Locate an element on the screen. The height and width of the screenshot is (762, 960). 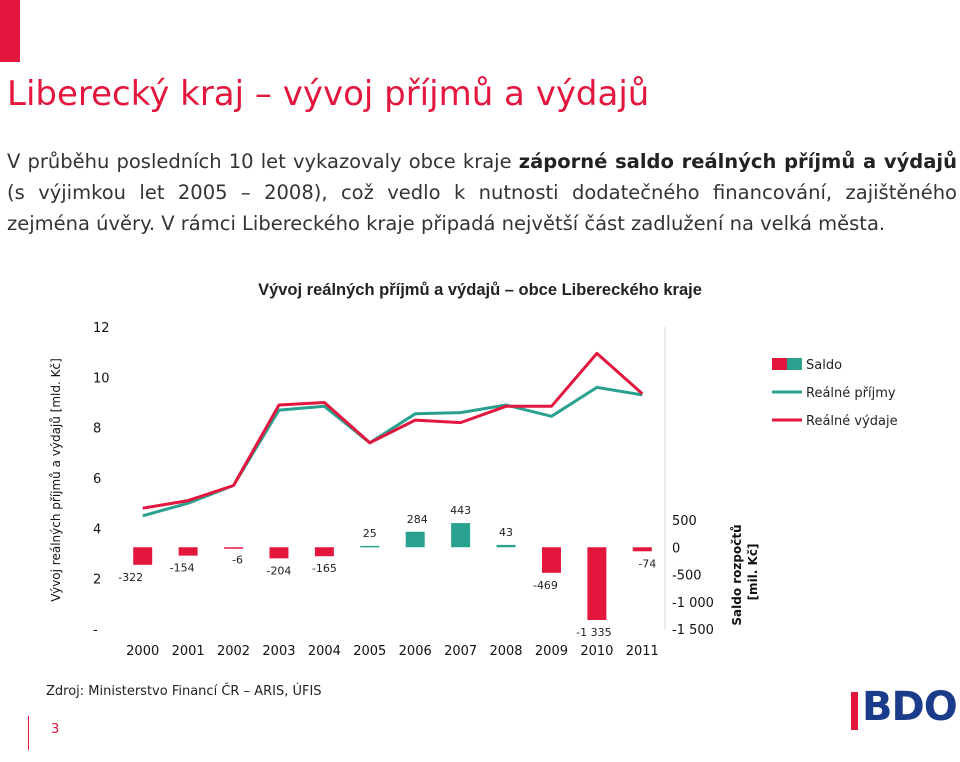
left-tick-label: 2 is located at coordinates (97, 580).